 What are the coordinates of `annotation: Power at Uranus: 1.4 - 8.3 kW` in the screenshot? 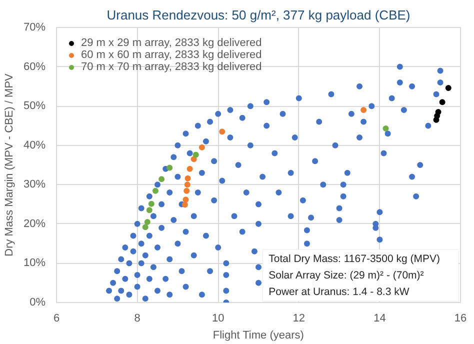 It's located at (339, 292).